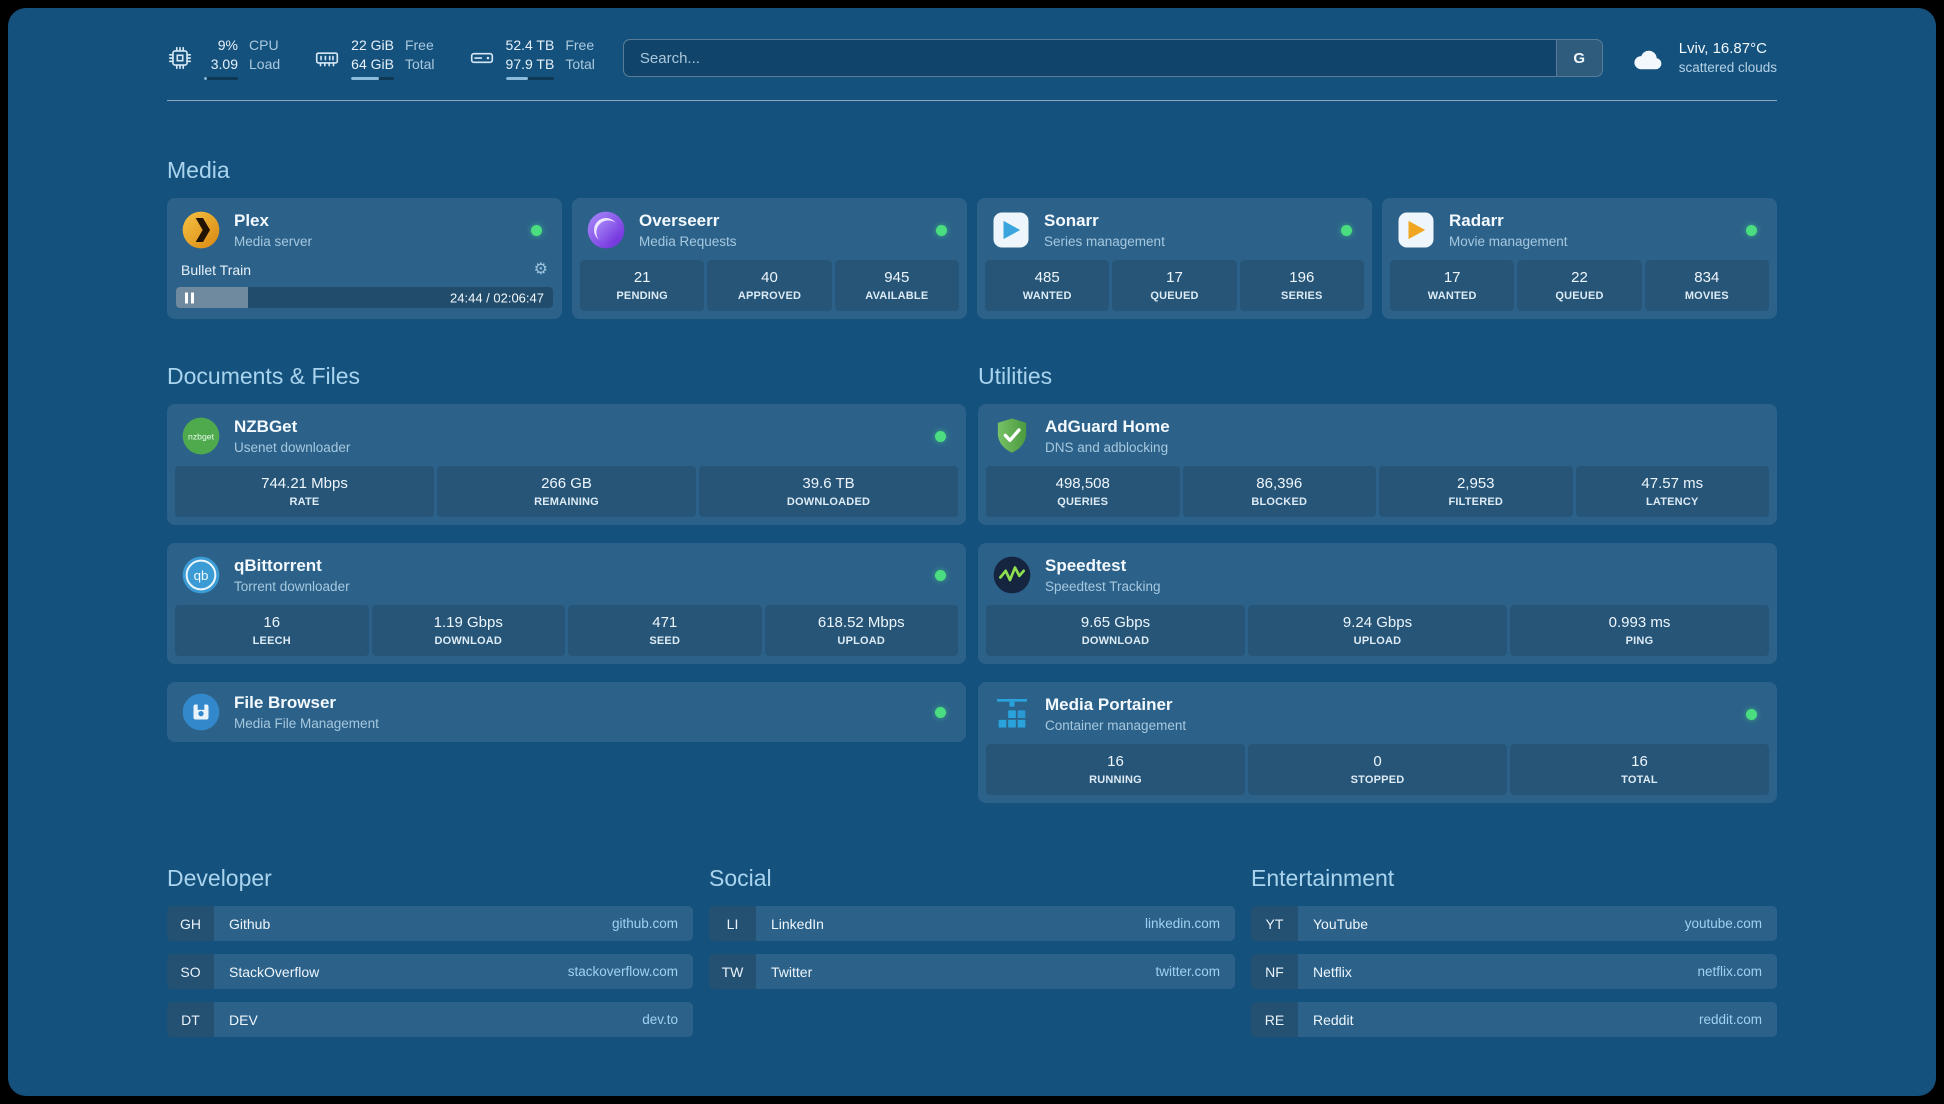  What do you see at coordinates (1514, 923) in the screenshot?
I see `bookmark-youtube: YT YouTube youtube.com` at bounding box center [1514, 923].